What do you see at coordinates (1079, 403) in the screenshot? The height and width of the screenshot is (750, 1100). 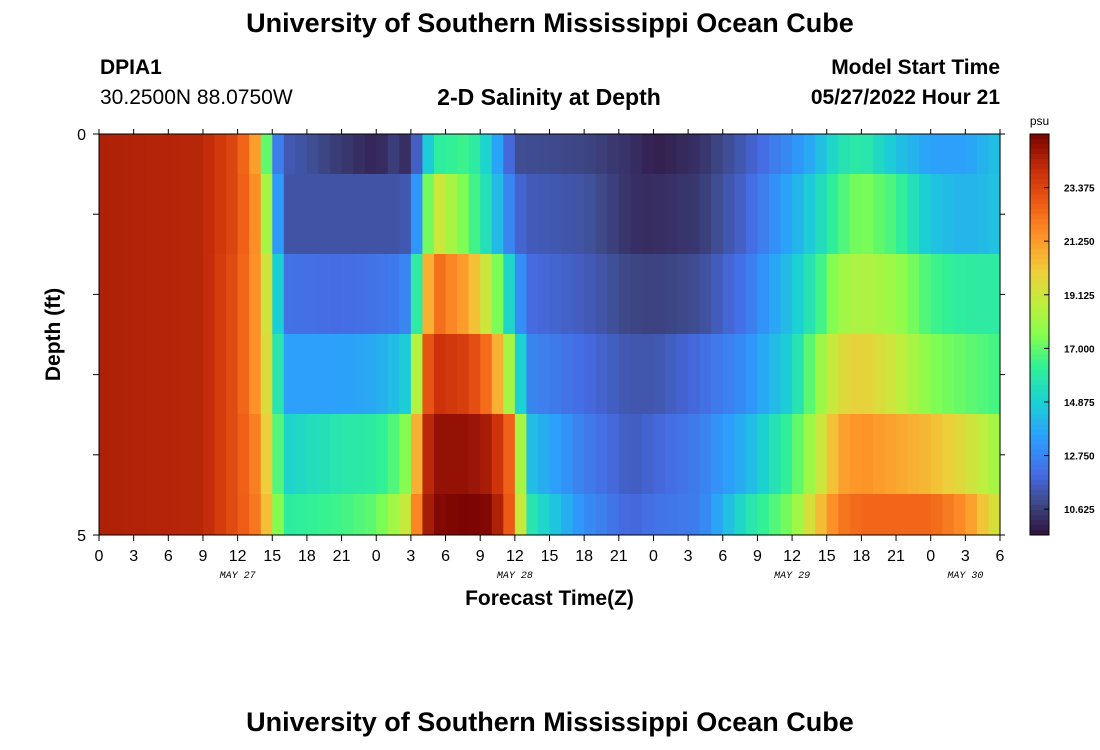 I see `colorbar-tick-label: 14.875` at bounding box center [1079, 403].